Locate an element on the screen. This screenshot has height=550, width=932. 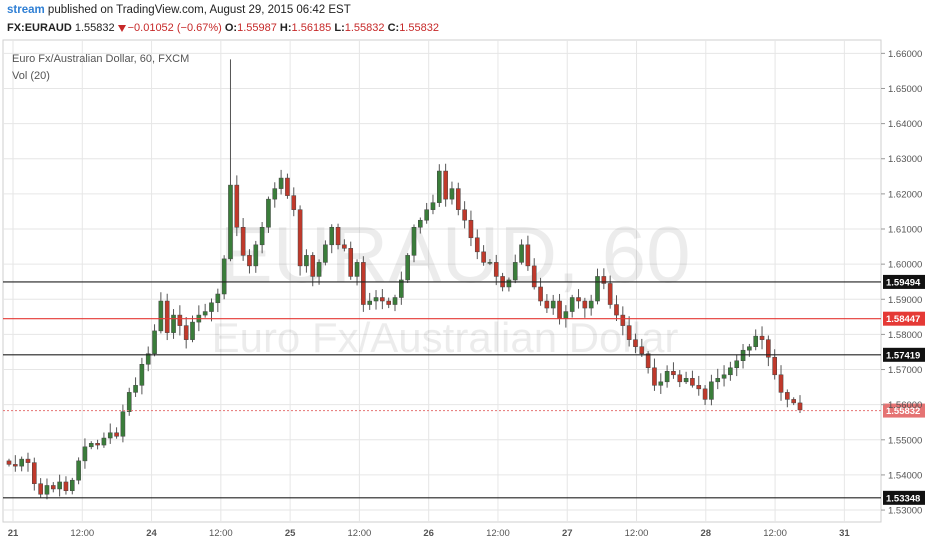
level-price-label: 1.53348 is located at coordinates (903, 498).